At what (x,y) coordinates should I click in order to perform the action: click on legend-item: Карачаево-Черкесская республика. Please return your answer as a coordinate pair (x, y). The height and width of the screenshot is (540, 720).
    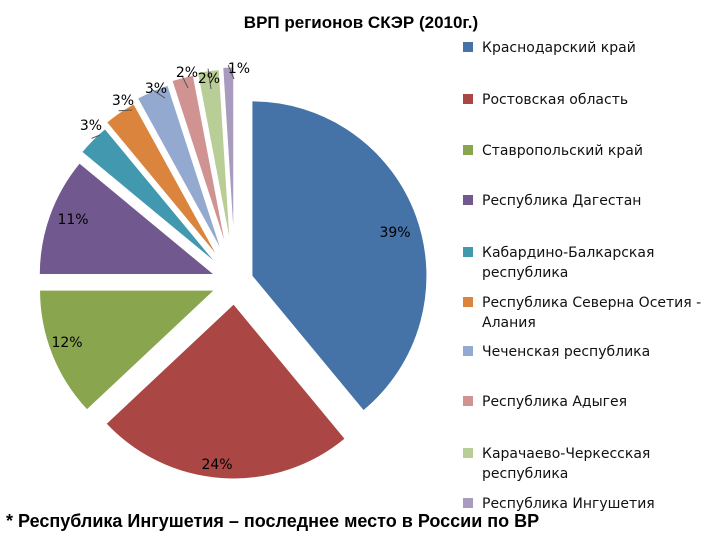
    Looking at the image, I should click on (556, 464).